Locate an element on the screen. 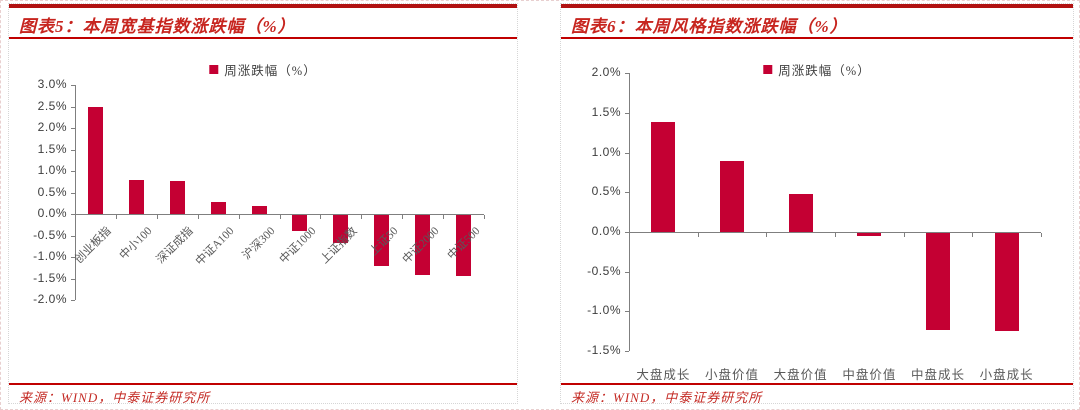 This screenshot has height=410, width=1080. bar-中证1000 is located at coordinates (300, 223).